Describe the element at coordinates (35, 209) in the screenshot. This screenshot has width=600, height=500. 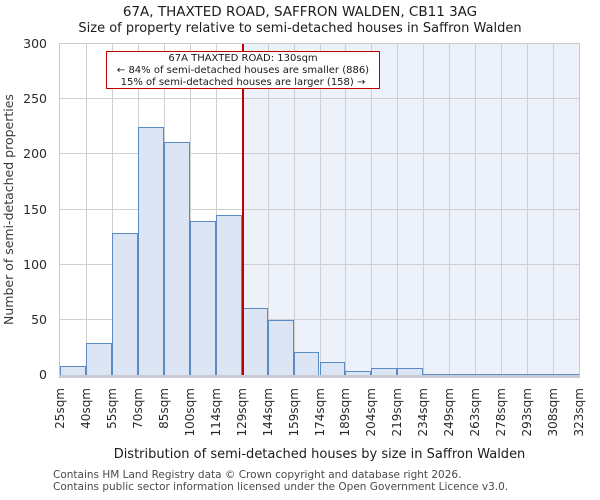
I see `y-tick-label: 150` at that location.